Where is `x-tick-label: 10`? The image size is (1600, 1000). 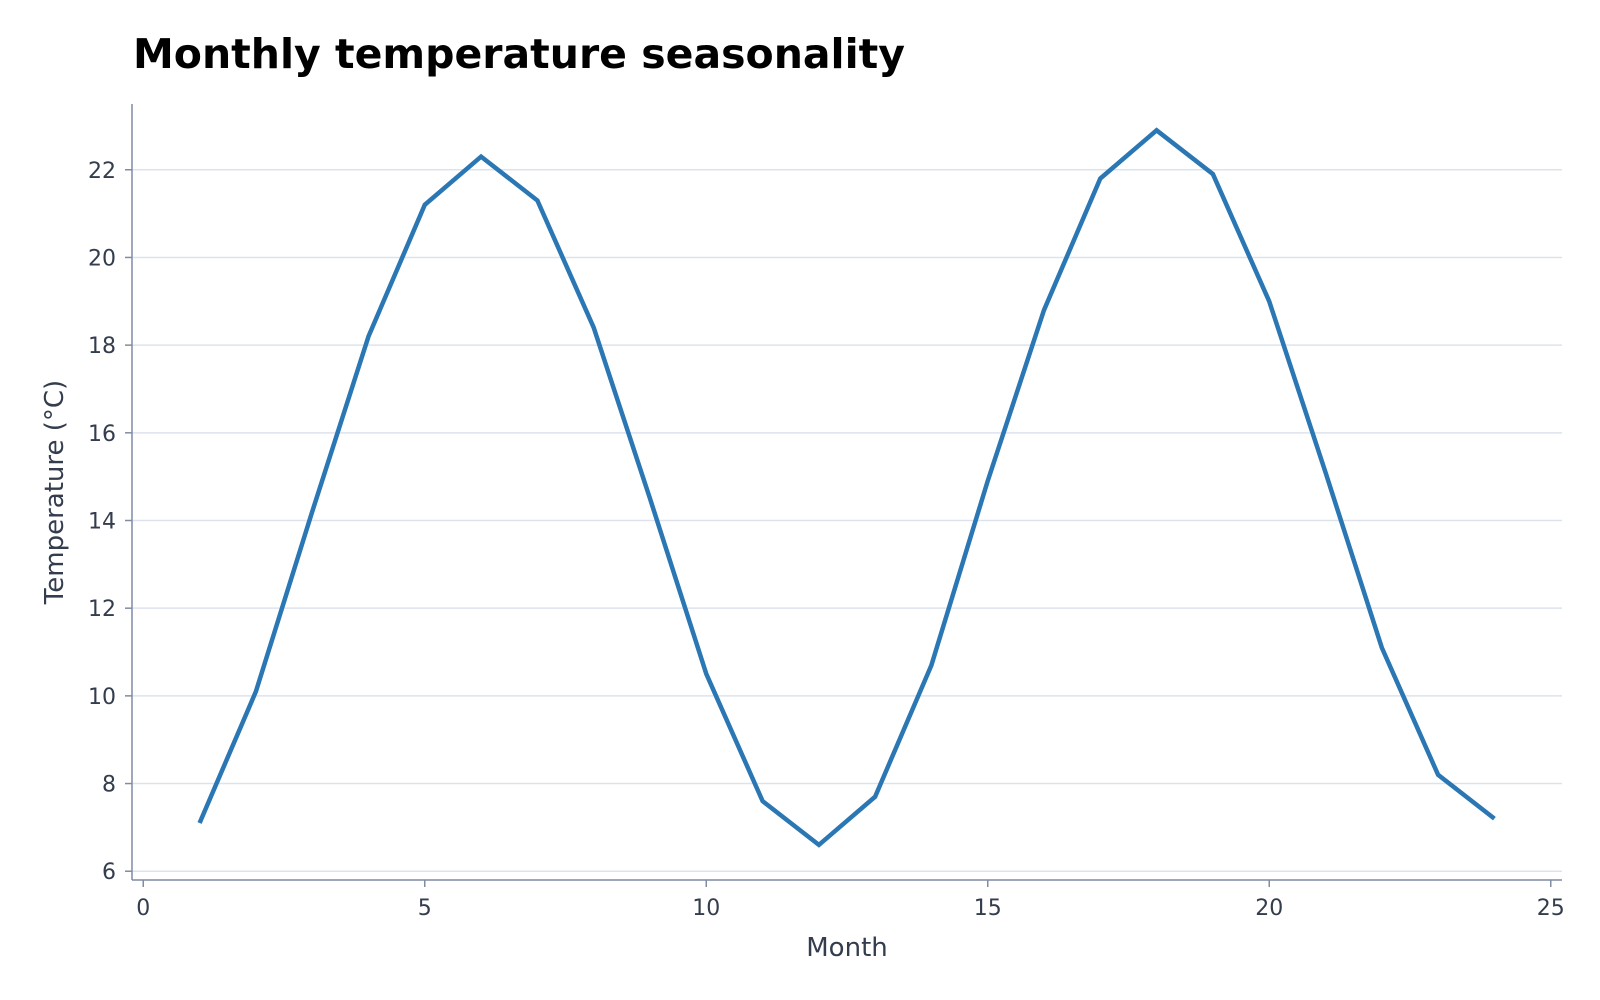
x-tick-label: 10 is located at coordinates (706, 908).